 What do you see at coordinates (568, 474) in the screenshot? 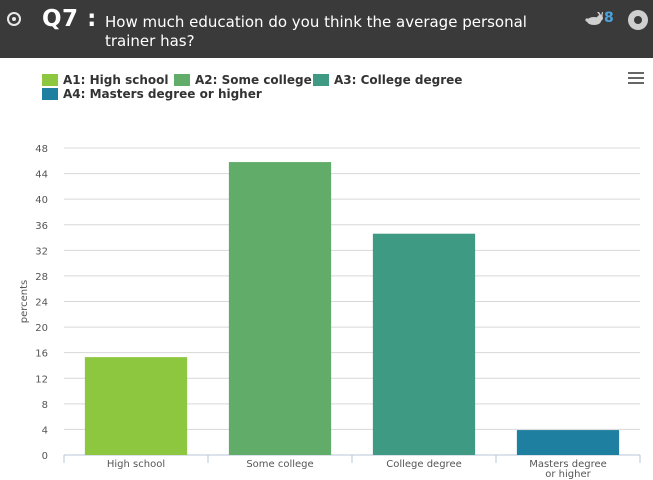
I see `x-tick-label: or higher` at bounding box center [568, 474].